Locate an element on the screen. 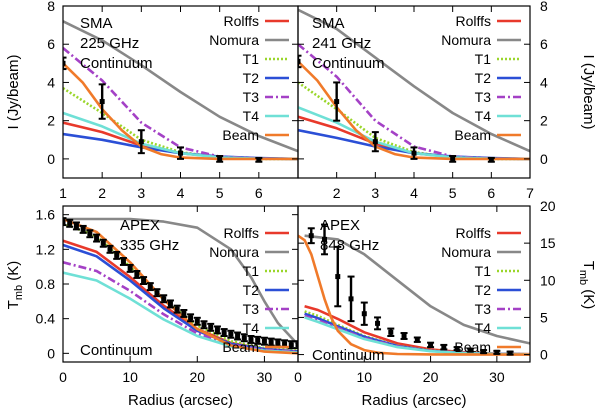  x-tick-label: 30 is located at coordinates (265, 377).